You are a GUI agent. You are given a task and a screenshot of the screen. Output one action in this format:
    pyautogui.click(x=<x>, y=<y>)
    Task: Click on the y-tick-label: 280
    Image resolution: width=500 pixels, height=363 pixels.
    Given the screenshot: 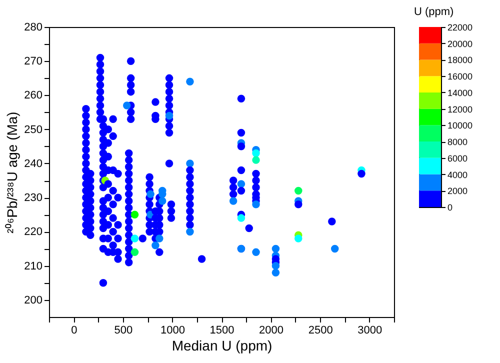 What is the action you would take?
    pyautogui.click(x=33, y=28)
    